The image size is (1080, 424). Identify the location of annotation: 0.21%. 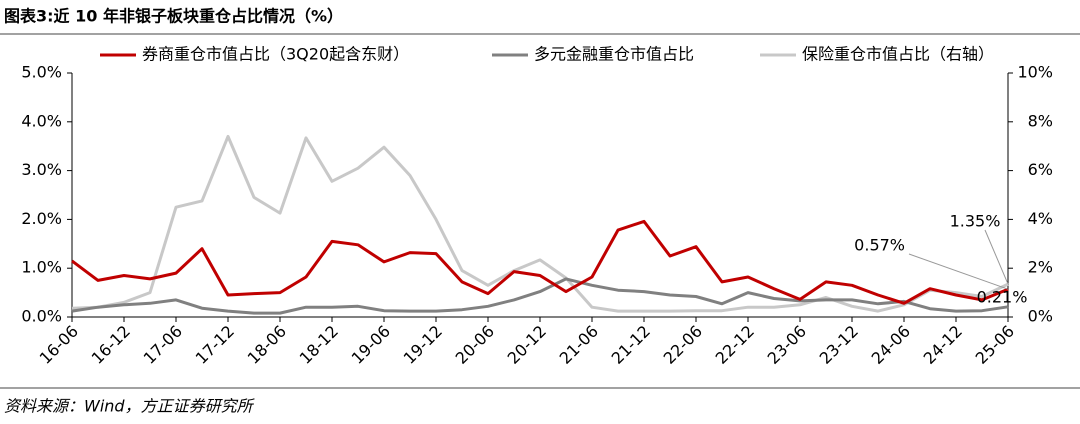
(1002, 297).